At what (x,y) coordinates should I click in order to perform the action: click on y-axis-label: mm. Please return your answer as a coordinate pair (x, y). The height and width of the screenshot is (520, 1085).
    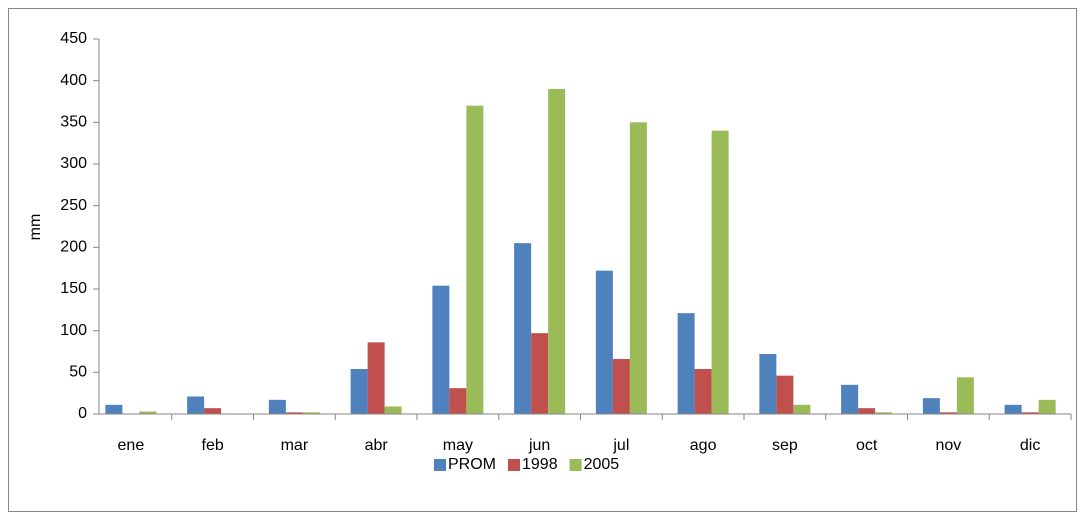
    Looking at the image, I should click on (35, 227).